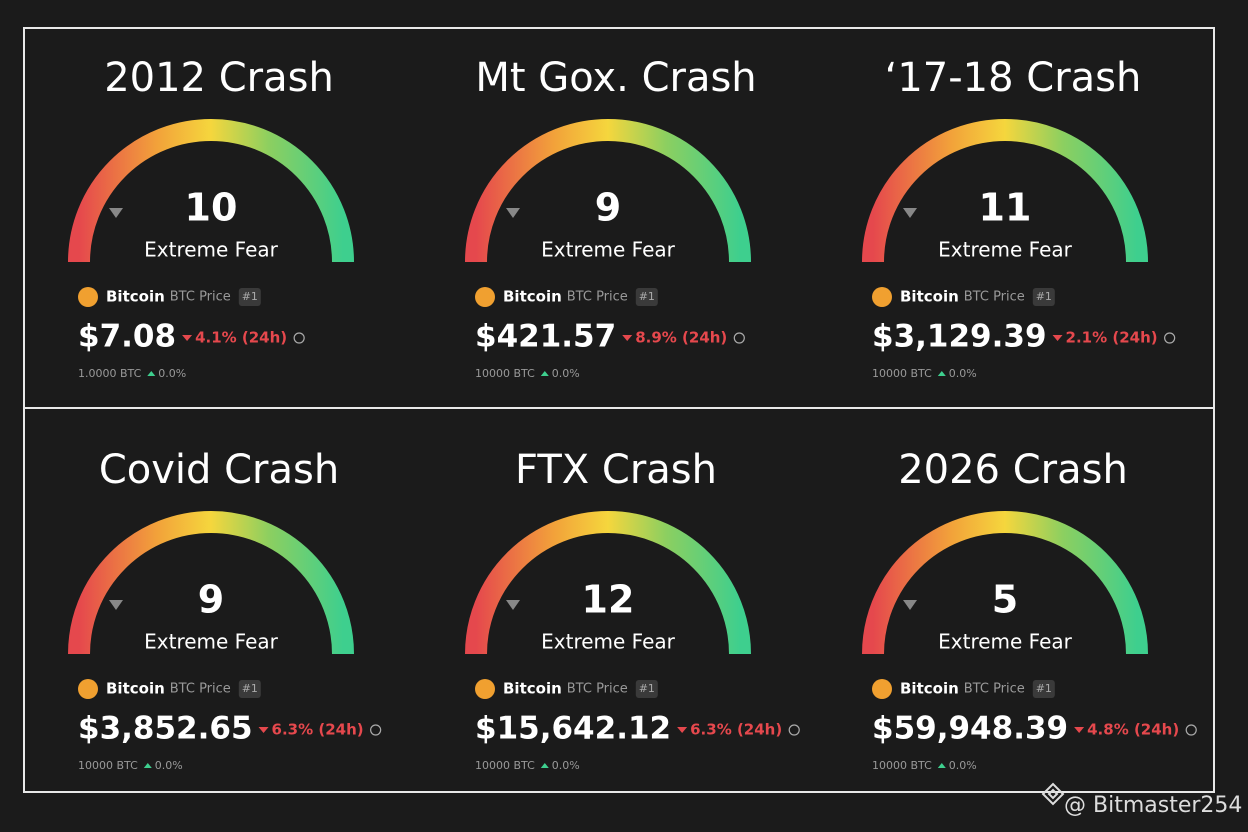 Image resolution: width=1248 pixels, height=832 pixels. What do you see at coordinates (1013, 78) in the screenshot?
I see `panel-title: ‘17-18 Crash` at bounding box center [1013, 78].